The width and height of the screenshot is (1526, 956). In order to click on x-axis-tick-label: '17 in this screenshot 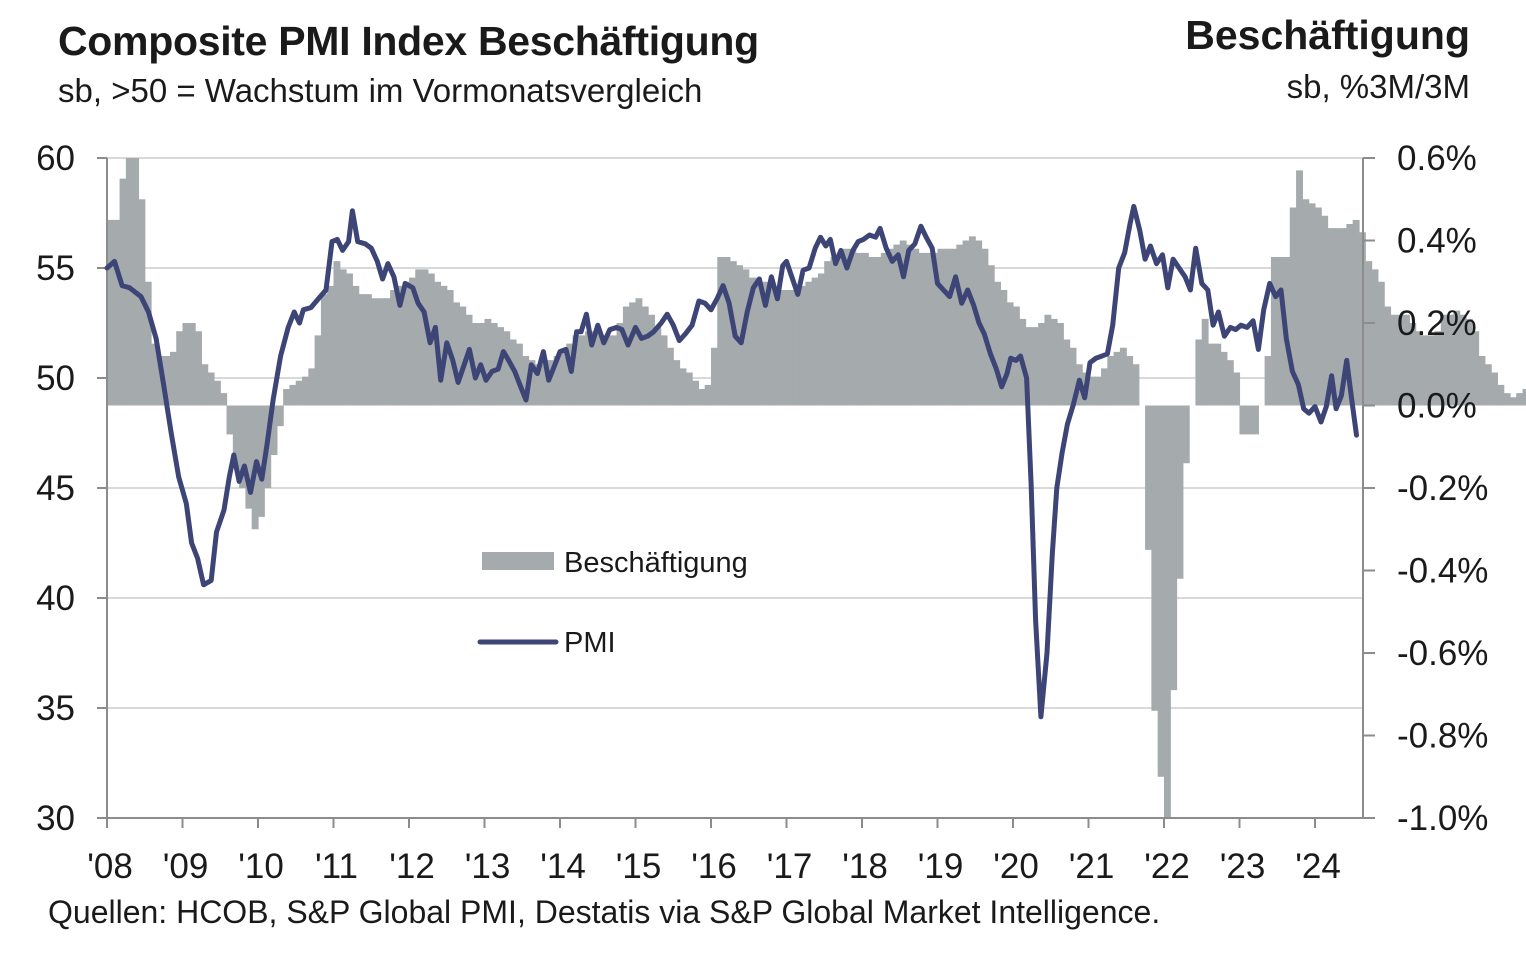, I will do `click(790, 866)`.